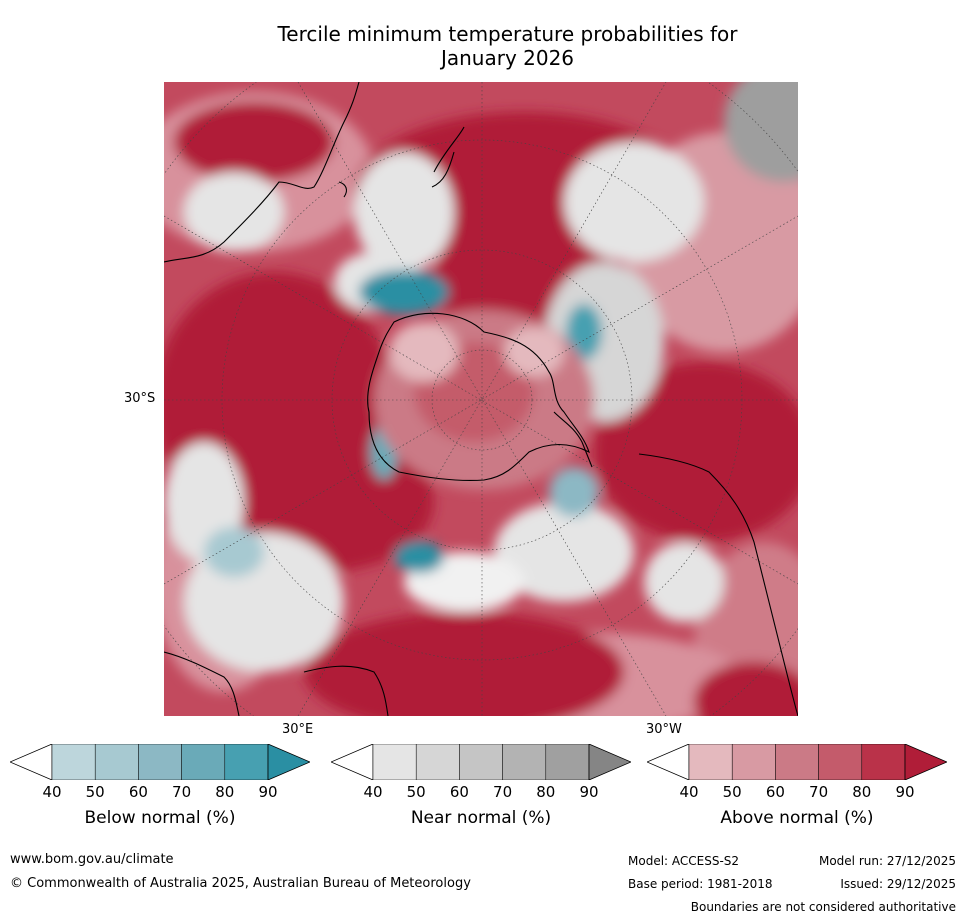 The height and width of the screenshot is (919, 965). What do you see at coordinates (140, 398) in the screenshot?
I see `lat-label-30s: 30°S` at bounding box center [140, 398].